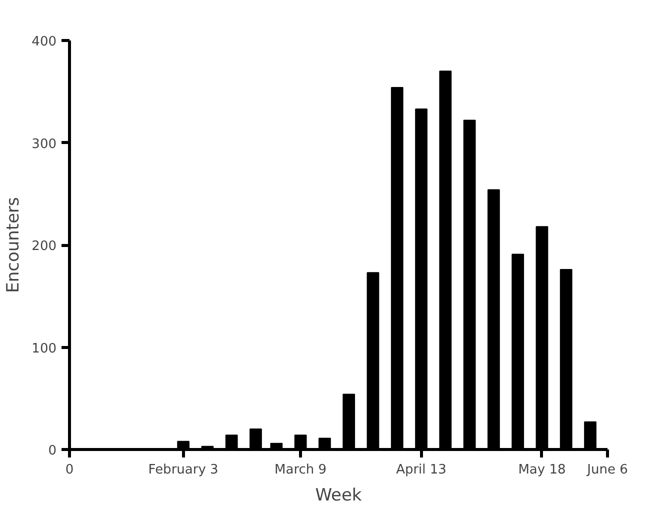 The width and height of the screenshot is (647, 508). Describe the element at coordinates (300, 470) in the screenshot. I see `x-tick-label: March 9` at that location.